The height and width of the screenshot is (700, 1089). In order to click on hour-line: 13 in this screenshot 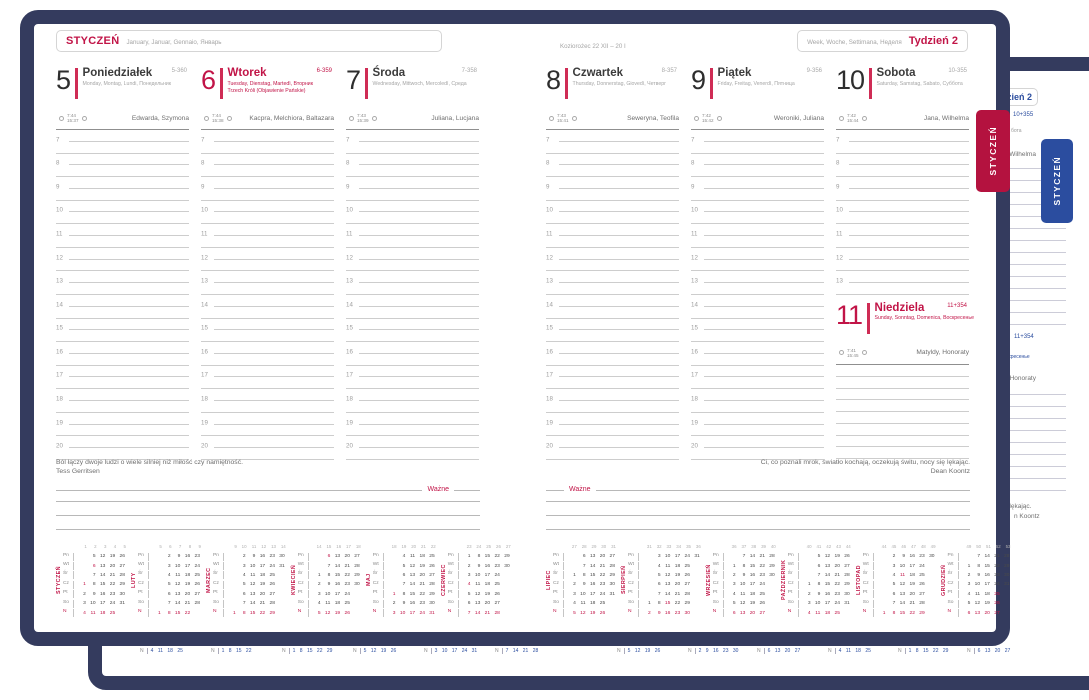, I will do `click(412, 278)`.